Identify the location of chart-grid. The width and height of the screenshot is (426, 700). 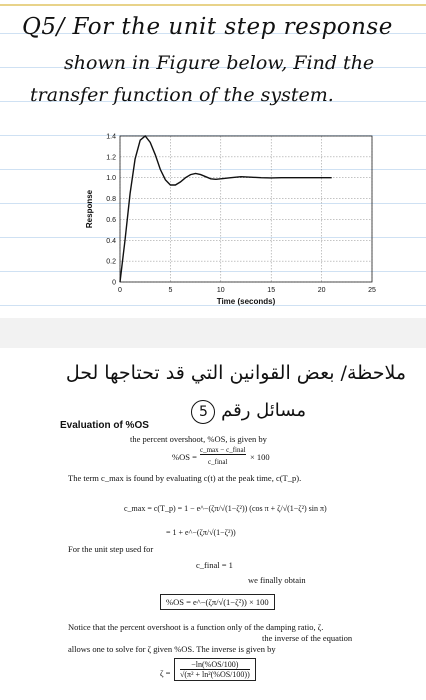
(246, 209).